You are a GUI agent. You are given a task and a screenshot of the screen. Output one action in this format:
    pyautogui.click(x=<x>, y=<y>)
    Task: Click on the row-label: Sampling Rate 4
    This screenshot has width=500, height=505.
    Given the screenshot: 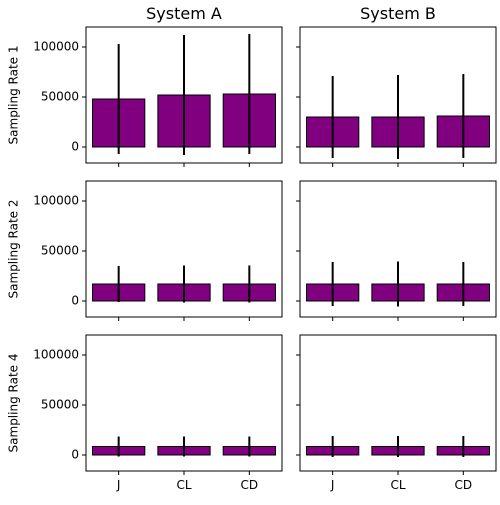 What is the action you would take?
    pyautogui.click(x=14, y=403)
    